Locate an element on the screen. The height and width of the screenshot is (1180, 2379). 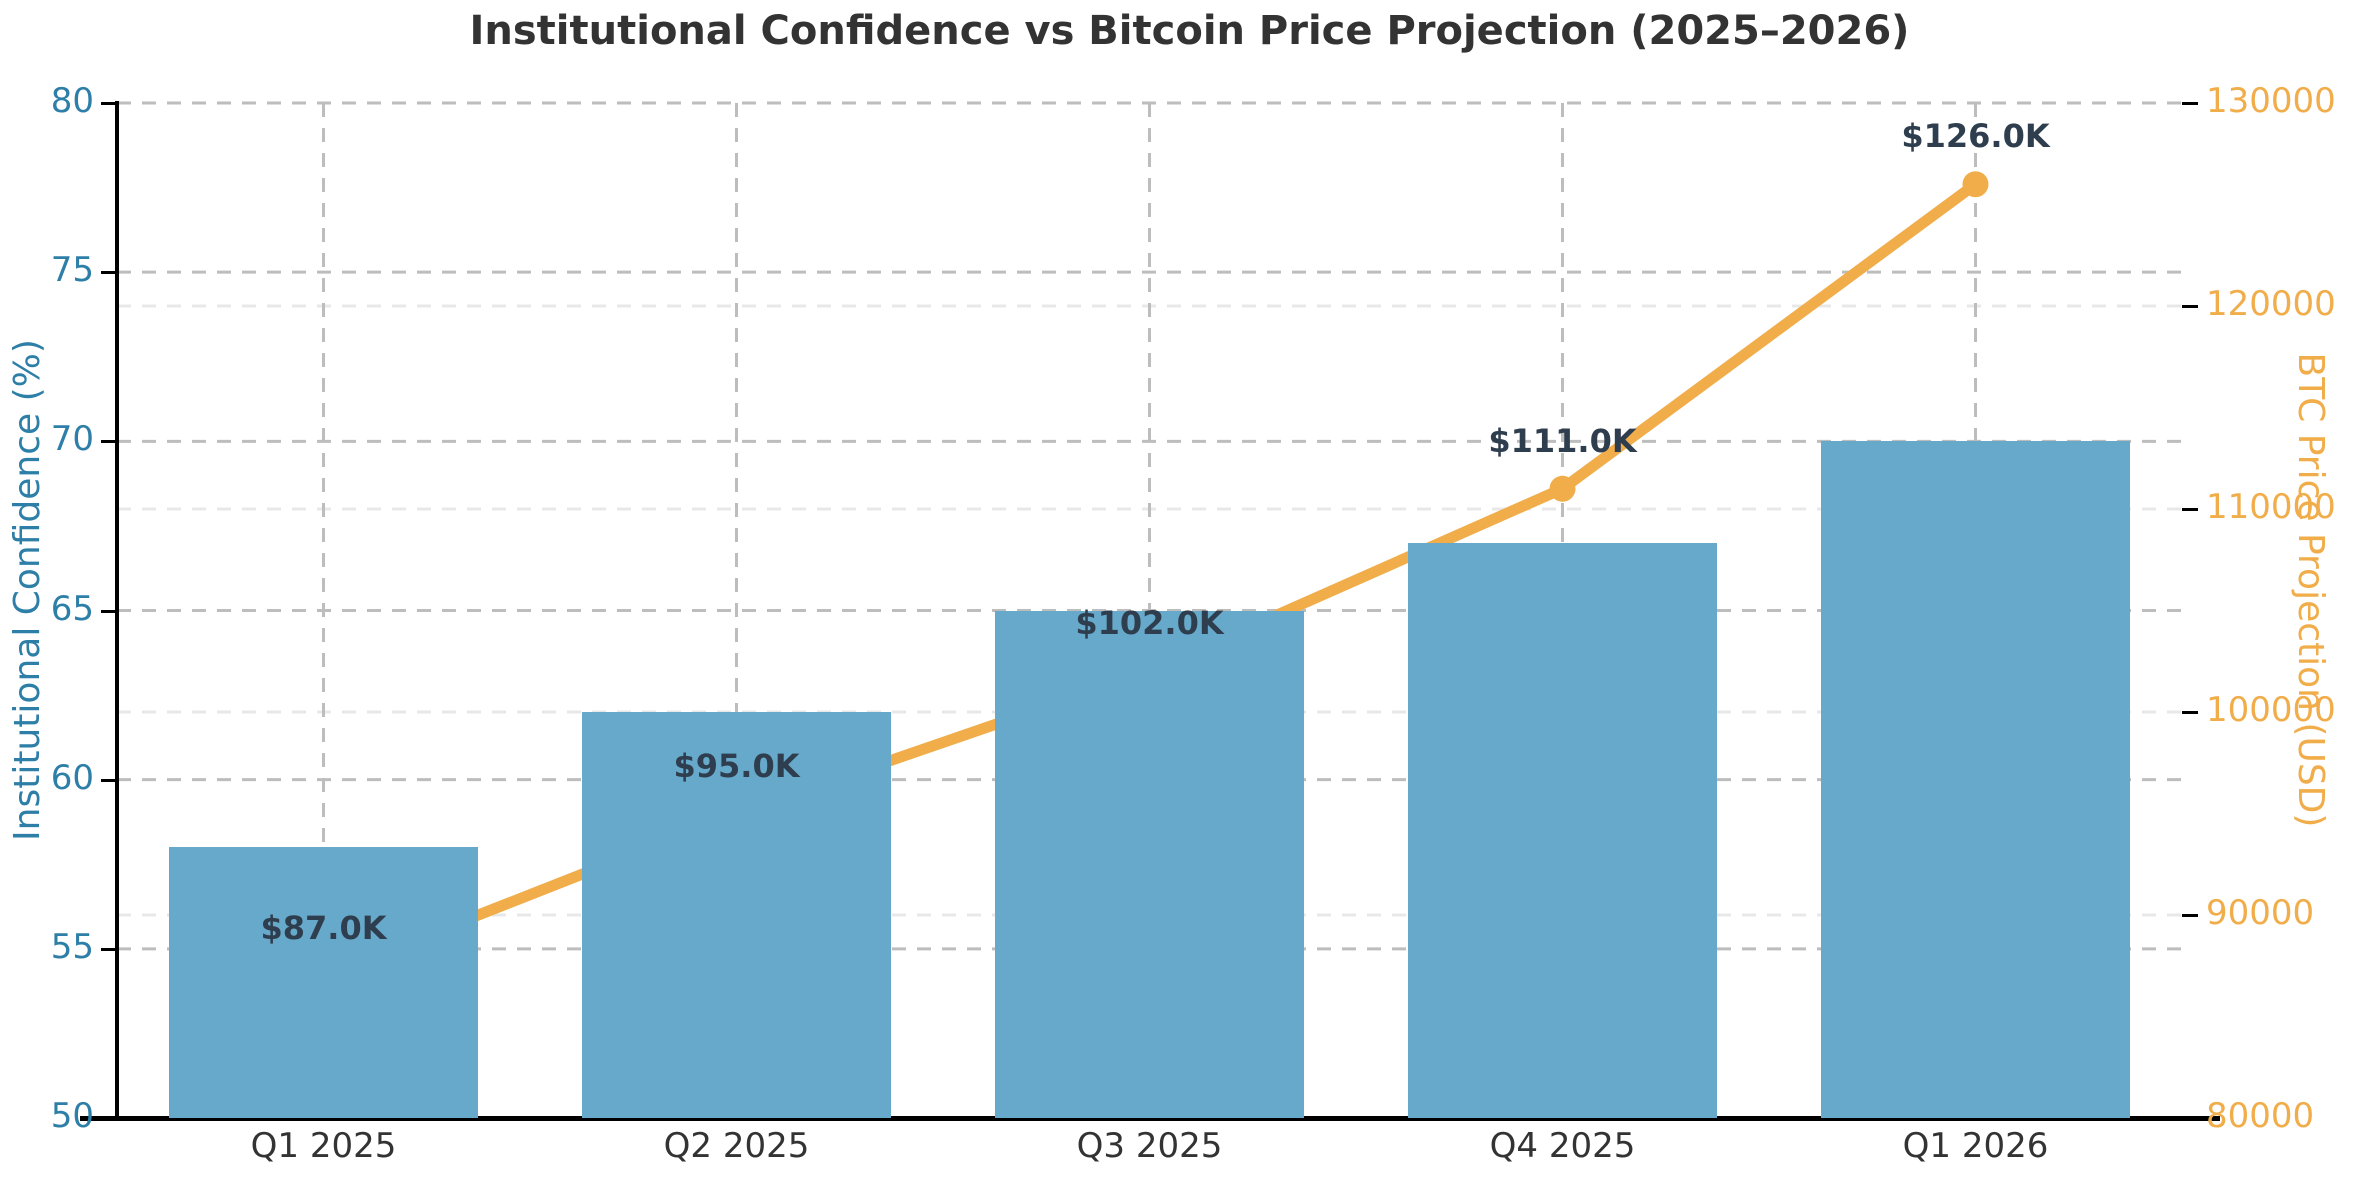
x-tick-label-q1-2025: Q1 2025 is located at coordinates (323, 1146).